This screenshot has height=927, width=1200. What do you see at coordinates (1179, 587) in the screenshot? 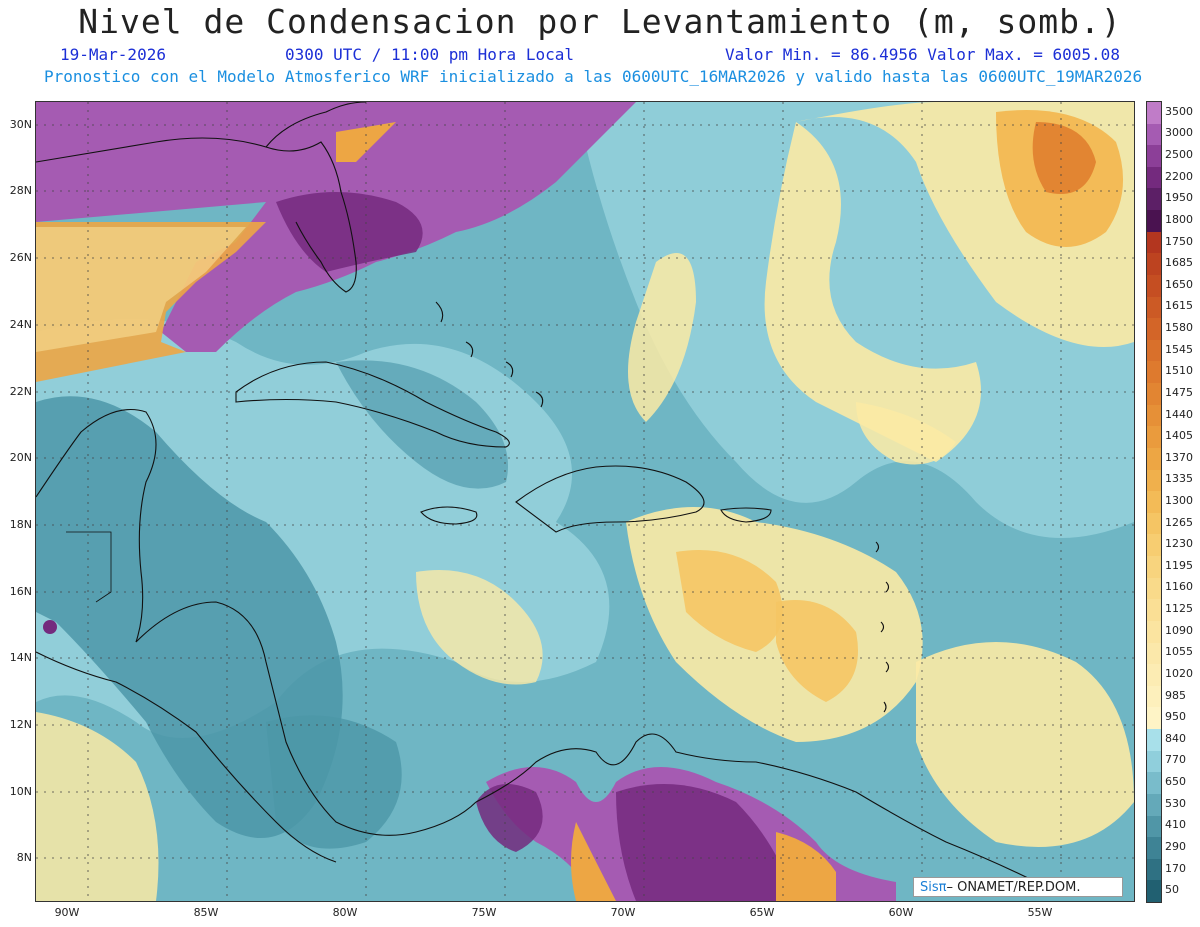
I see `color-scale-label: 1160` at bounding box center [1179, 587].